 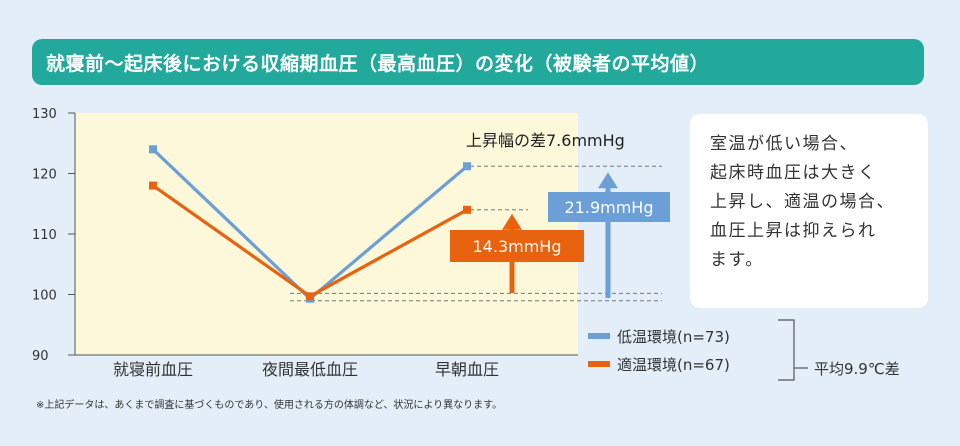 What do you see at coordinates (44, 235) in the screenshot?
I see `y-tick-label: 110` at bounding box center [44, 235].